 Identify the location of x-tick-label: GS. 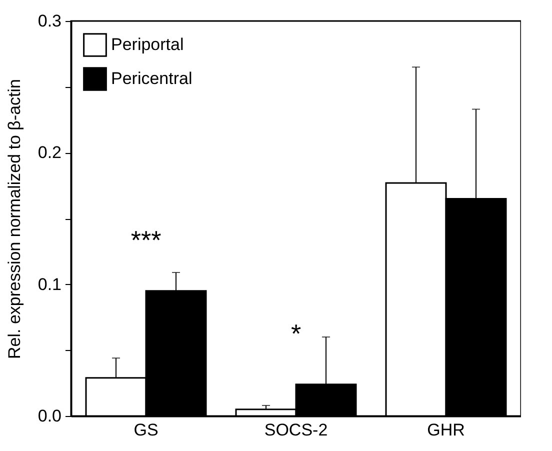
(146, 430).